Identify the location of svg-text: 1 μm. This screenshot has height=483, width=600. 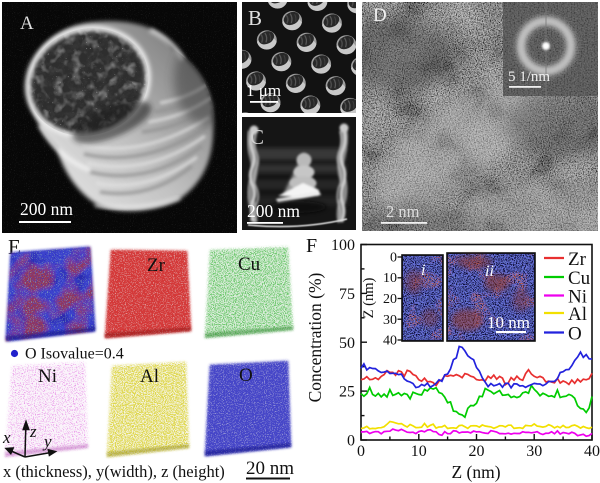
(263, 90).